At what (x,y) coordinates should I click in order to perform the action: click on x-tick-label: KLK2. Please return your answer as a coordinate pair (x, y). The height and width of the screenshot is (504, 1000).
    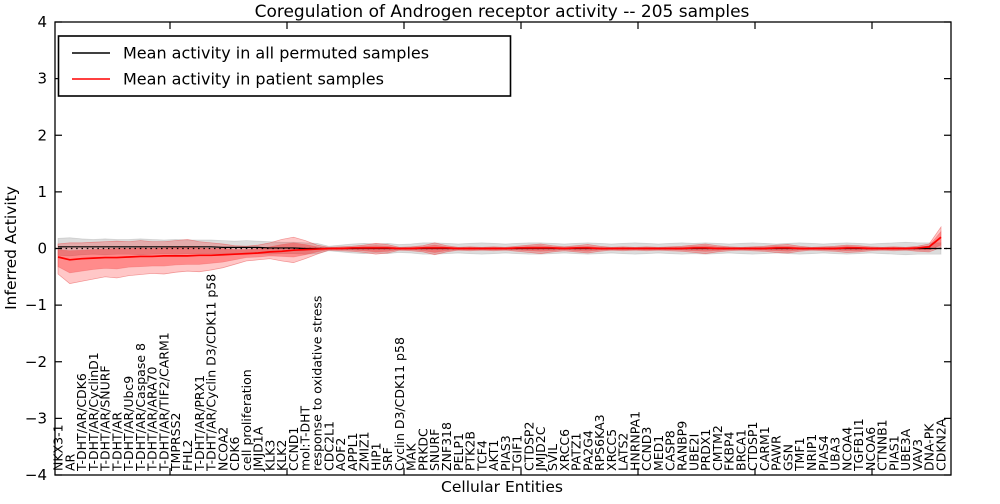
    Looking at the image, I should click on (281, 455).